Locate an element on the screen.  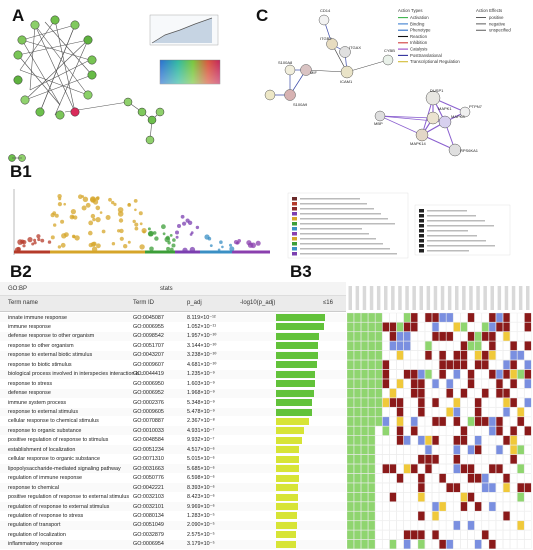
legend-effect-label: positive is located at coordinates (496, 17).